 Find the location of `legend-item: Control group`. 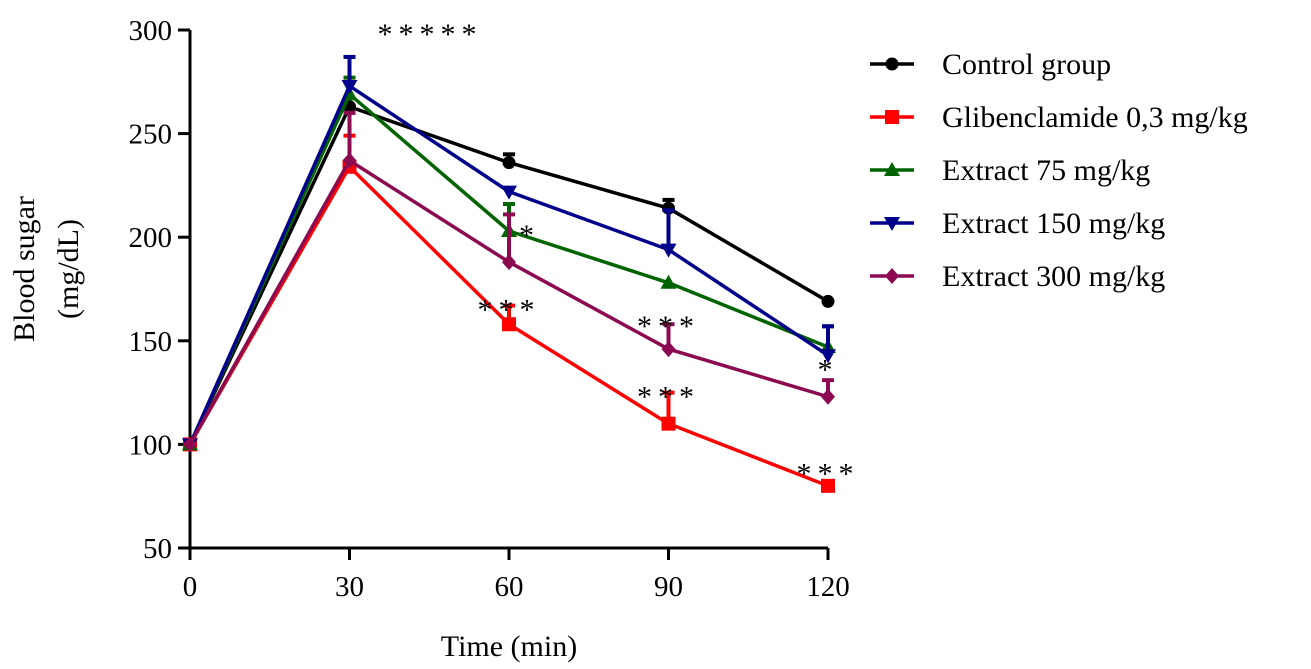

legend-item: Control group is located at coordinates (990, 64).